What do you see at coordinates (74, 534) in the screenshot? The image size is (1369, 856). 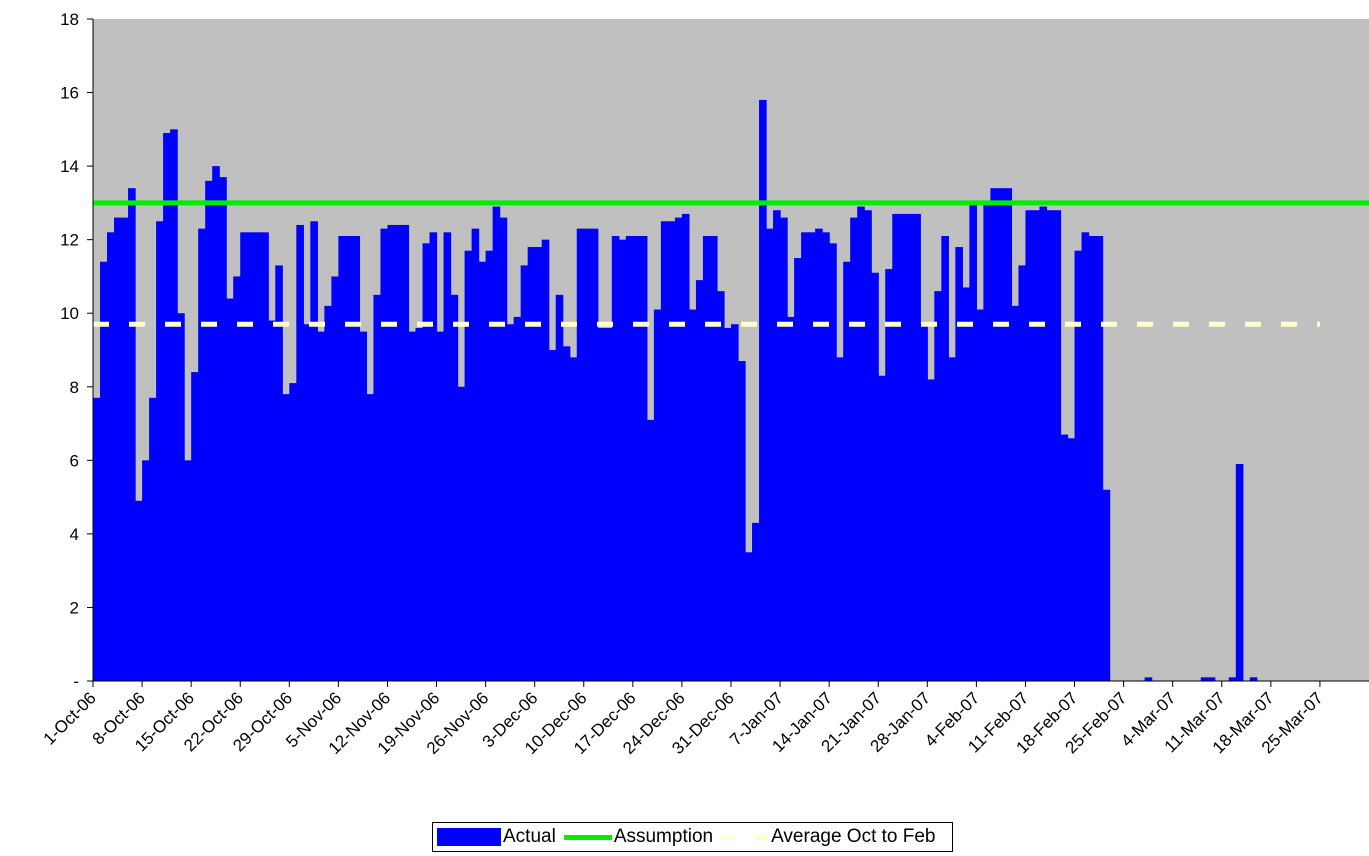 I see `y-tick-label: 4` at bounding box center [74, 534].